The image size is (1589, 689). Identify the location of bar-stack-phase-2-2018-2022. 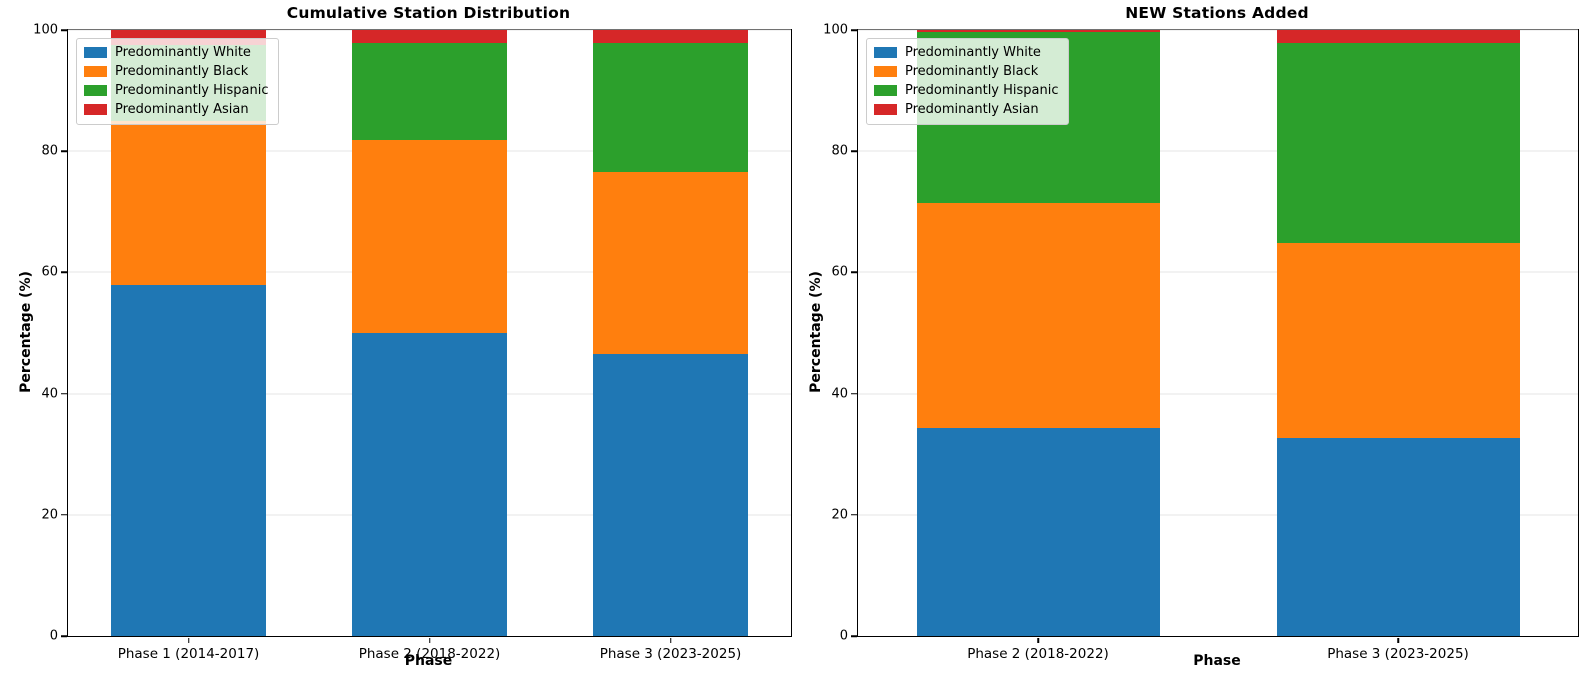
(429, 333).